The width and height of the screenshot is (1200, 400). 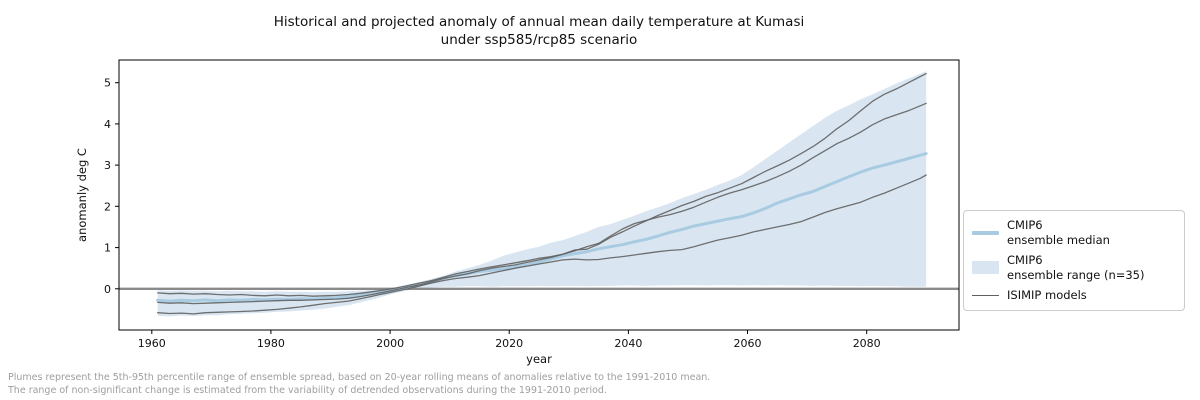 I want to click on legend-label: CMIP6 ensemble range (n=35), so click(x=1076, y=267).